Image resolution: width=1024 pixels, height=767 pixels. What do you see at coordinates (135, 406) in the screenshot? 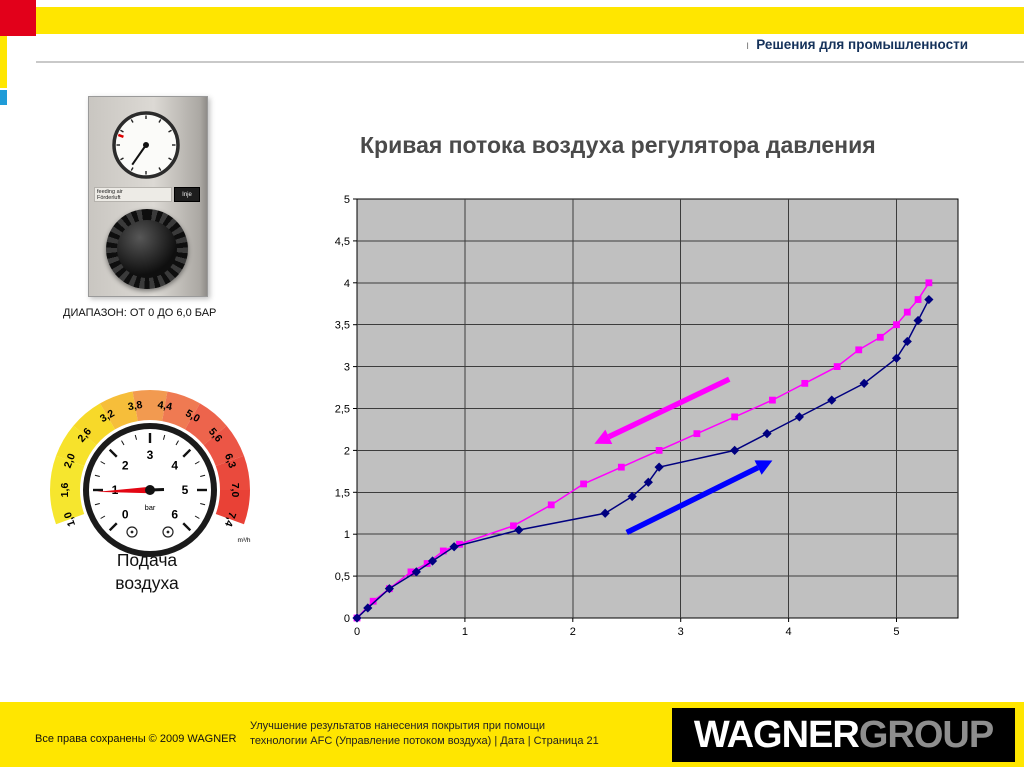
I see `svg-text: 3,8` at bounding box center [135, 406].